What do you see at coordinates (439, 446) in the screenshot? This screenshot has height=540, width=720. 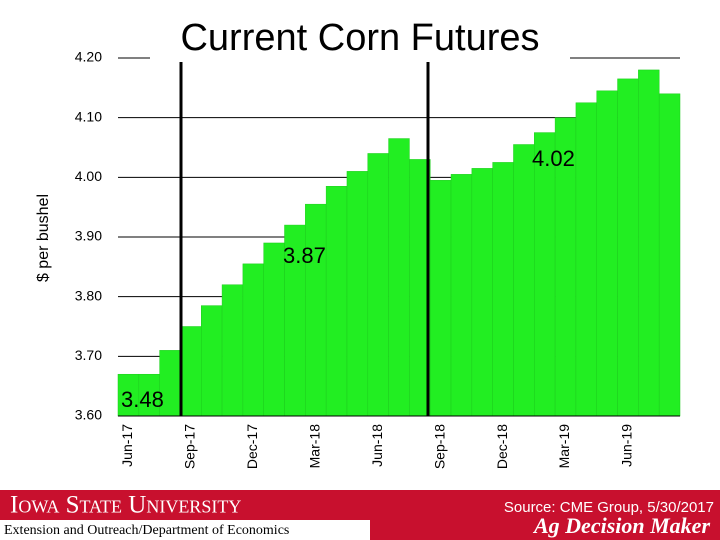 I see `x-tick-label: Sep-18` at bounding box center [439, 446].